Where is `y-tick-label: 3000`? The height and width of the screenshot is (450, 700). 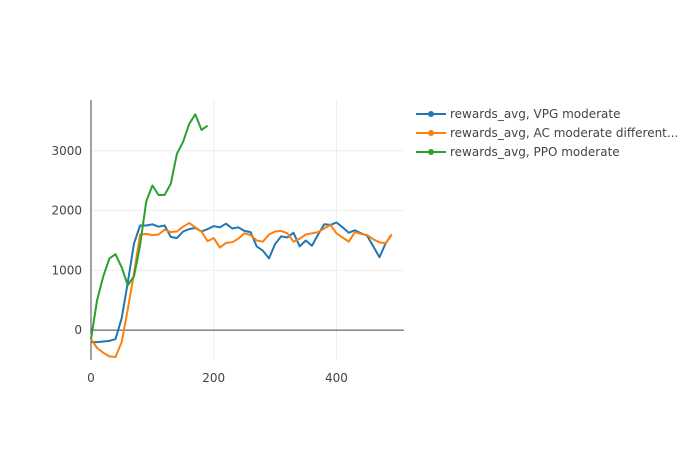 y-tick-label: 3000 is located at coordinates (66, 151).